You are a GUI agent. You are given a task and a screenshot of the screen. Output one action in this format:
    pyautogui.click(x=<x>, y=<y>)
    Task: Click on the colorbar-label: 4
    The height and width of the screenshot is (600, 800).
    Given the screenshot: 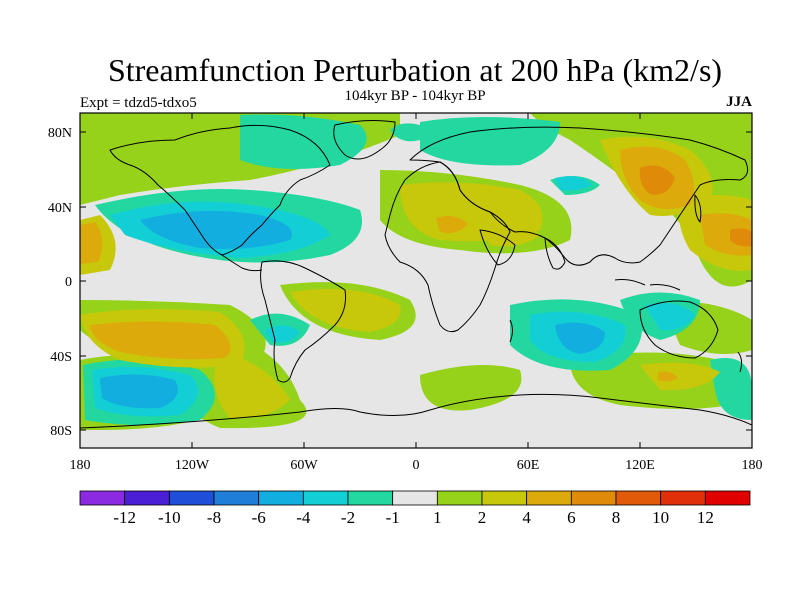 What is the action you would take?
    pyautogui.click(x=526, y=517)
    